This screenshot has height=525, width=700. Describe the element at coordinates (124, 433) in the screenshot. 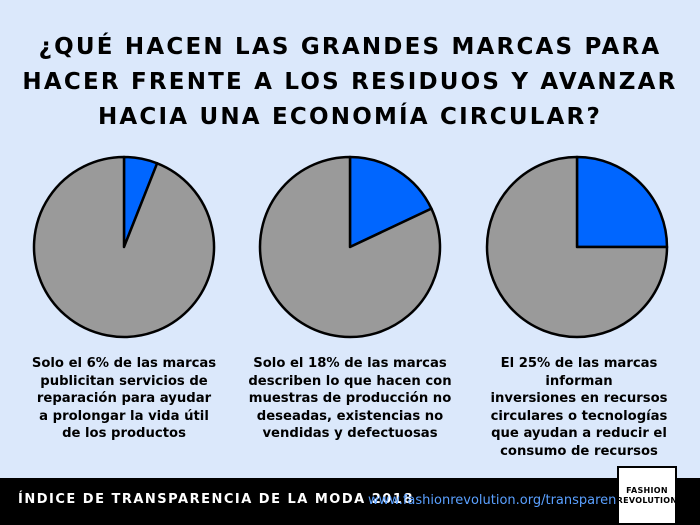

I see `caption-1-line: de los productos` at that location.